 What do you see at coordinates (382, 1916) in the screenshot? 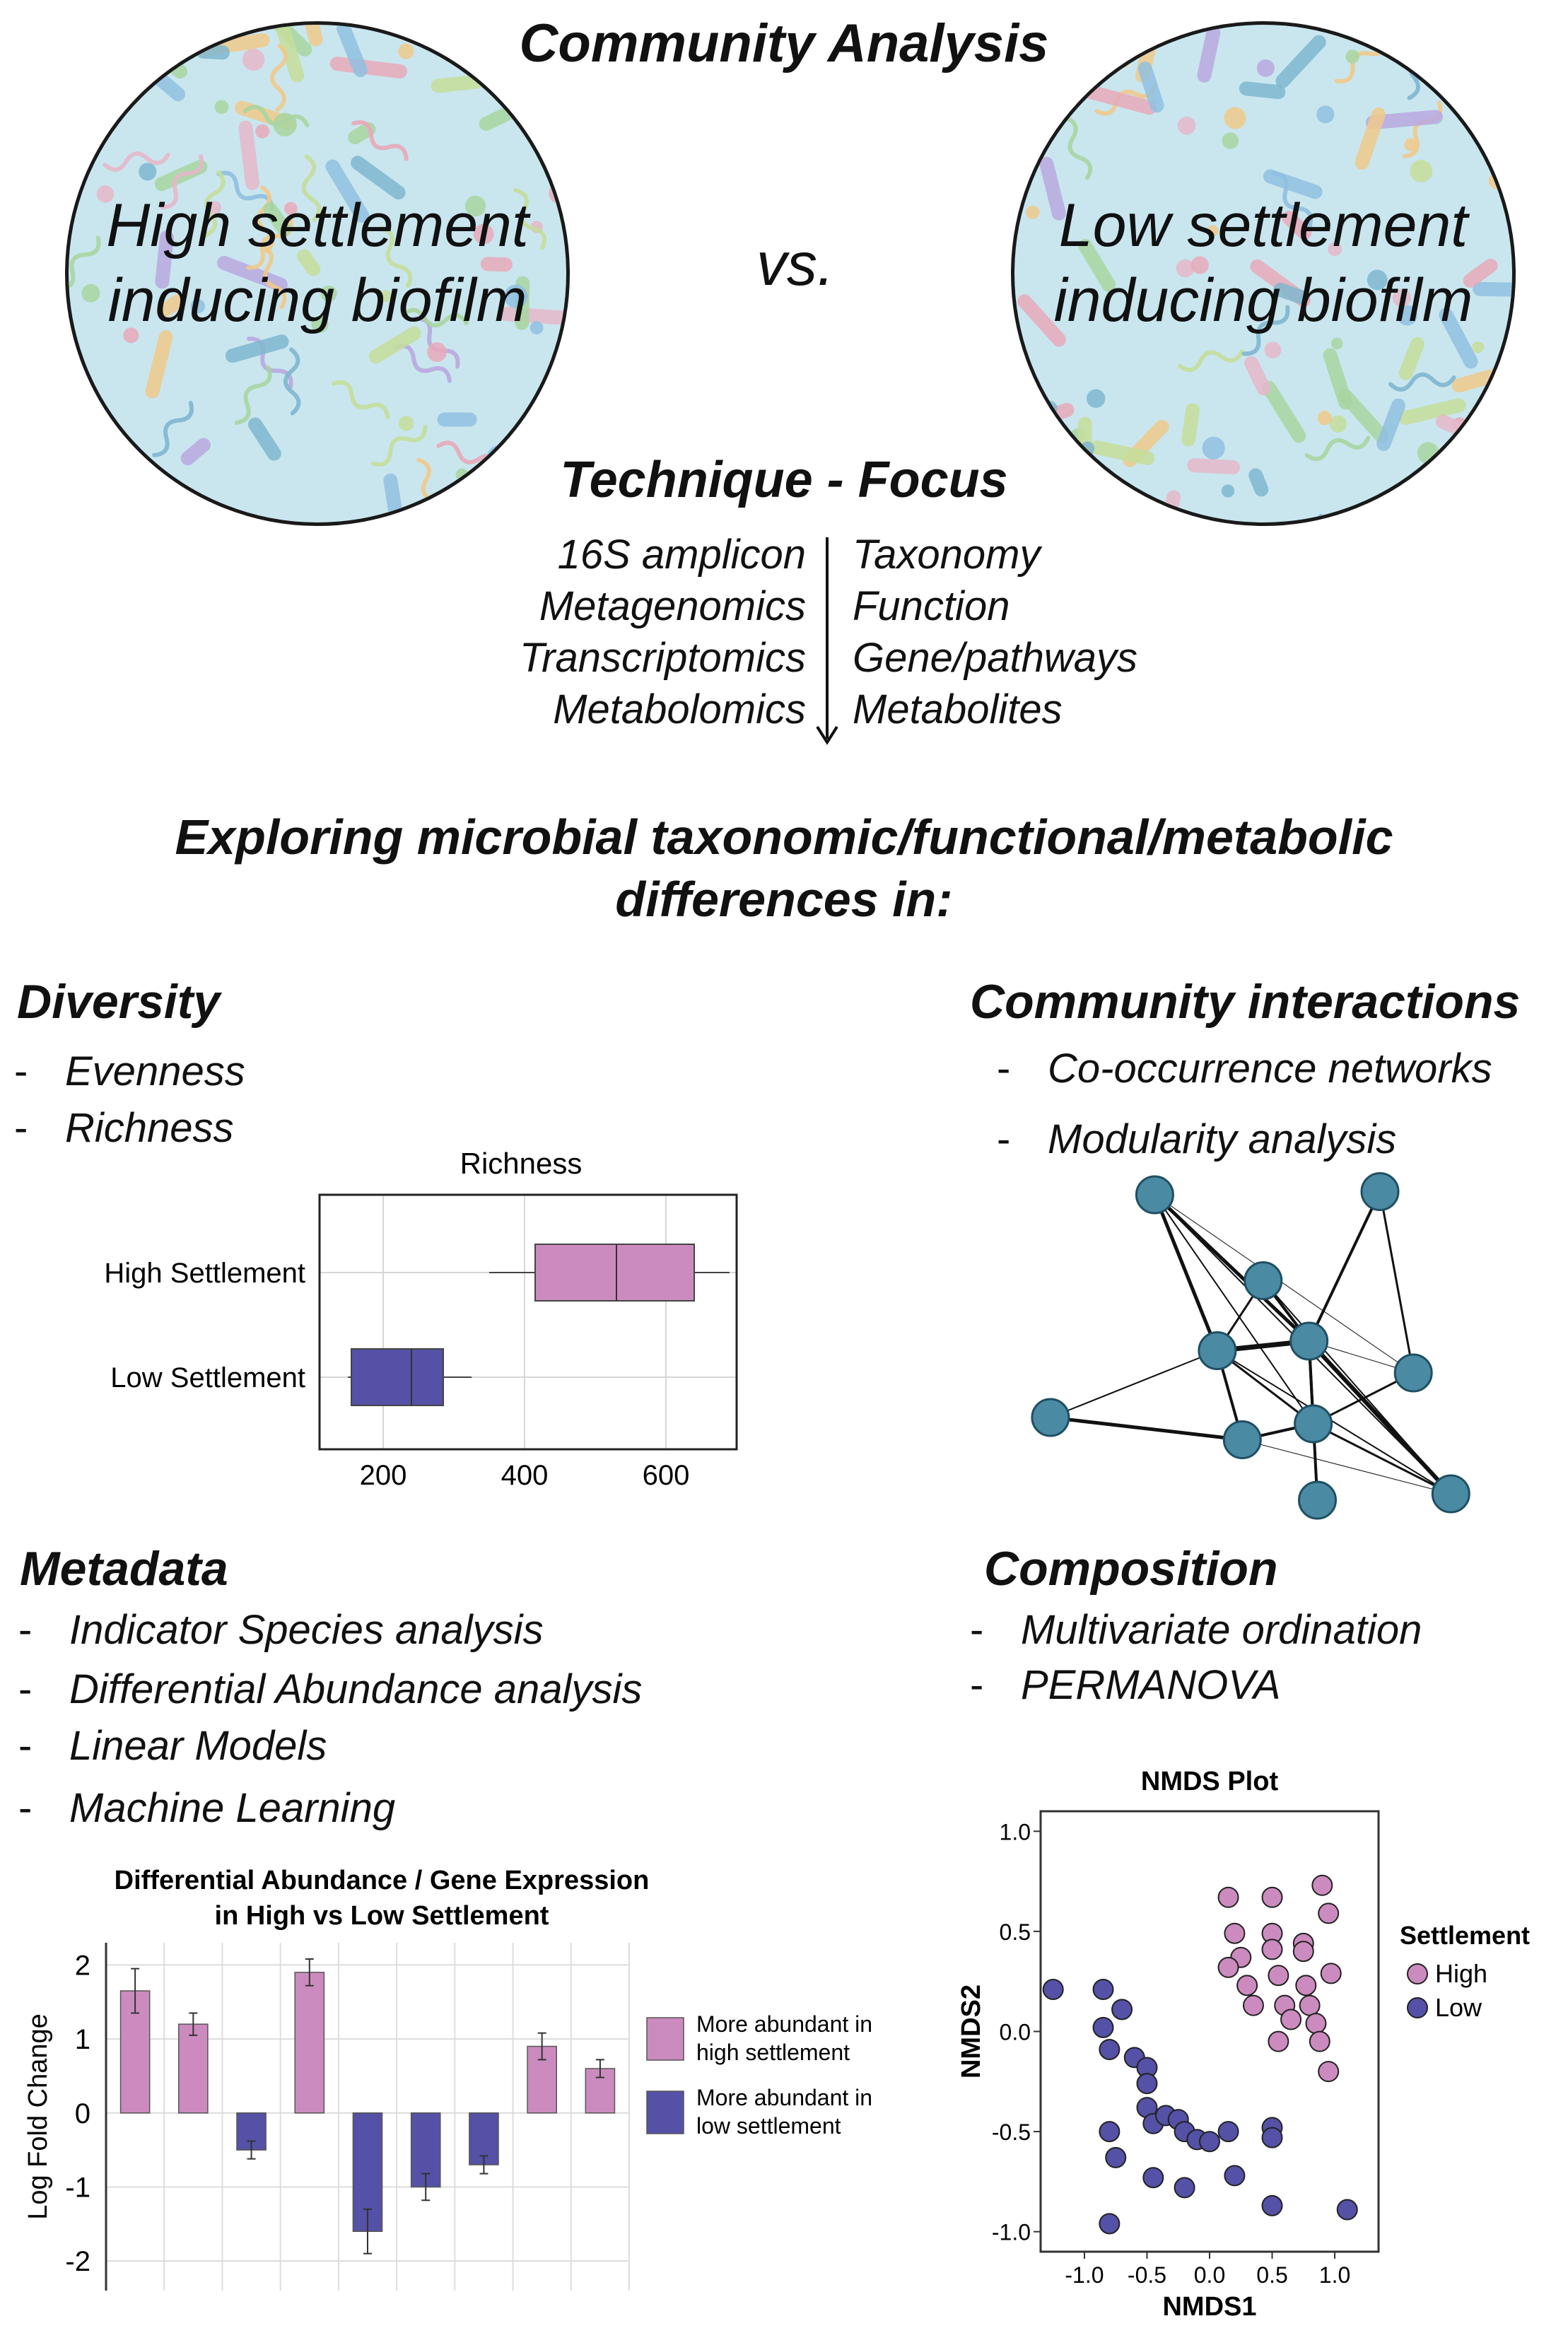
I see `diff-chart-title: in High vs Low Settlement` at bounding box center [382, 1916].